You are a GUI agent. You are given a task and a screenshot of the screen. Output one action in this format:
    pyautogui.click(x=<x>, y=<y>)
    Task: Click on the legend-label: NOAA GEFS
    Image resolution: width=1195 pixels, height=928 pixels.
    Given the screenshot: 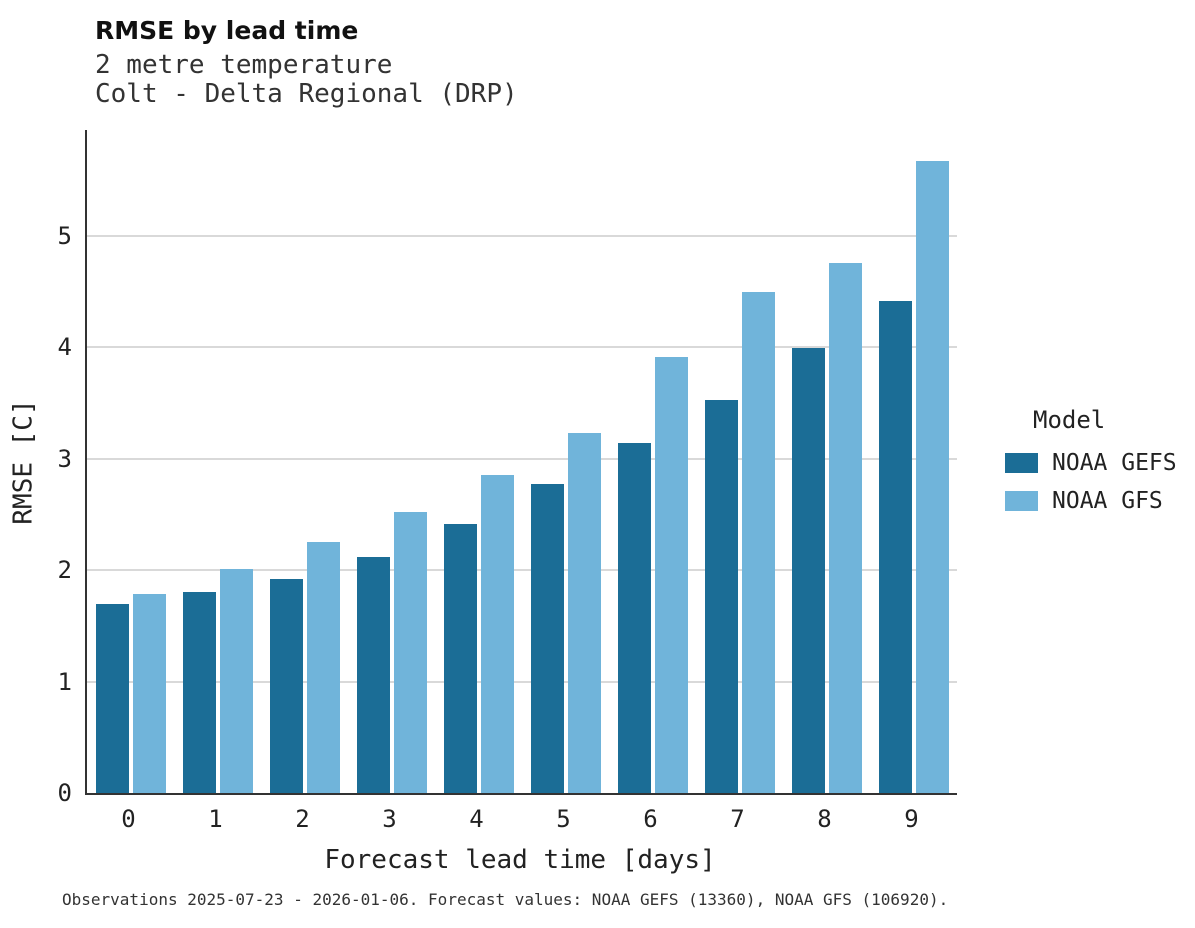 What is the action you would take?
    pyautogui.click(x=1114, y=463)
    